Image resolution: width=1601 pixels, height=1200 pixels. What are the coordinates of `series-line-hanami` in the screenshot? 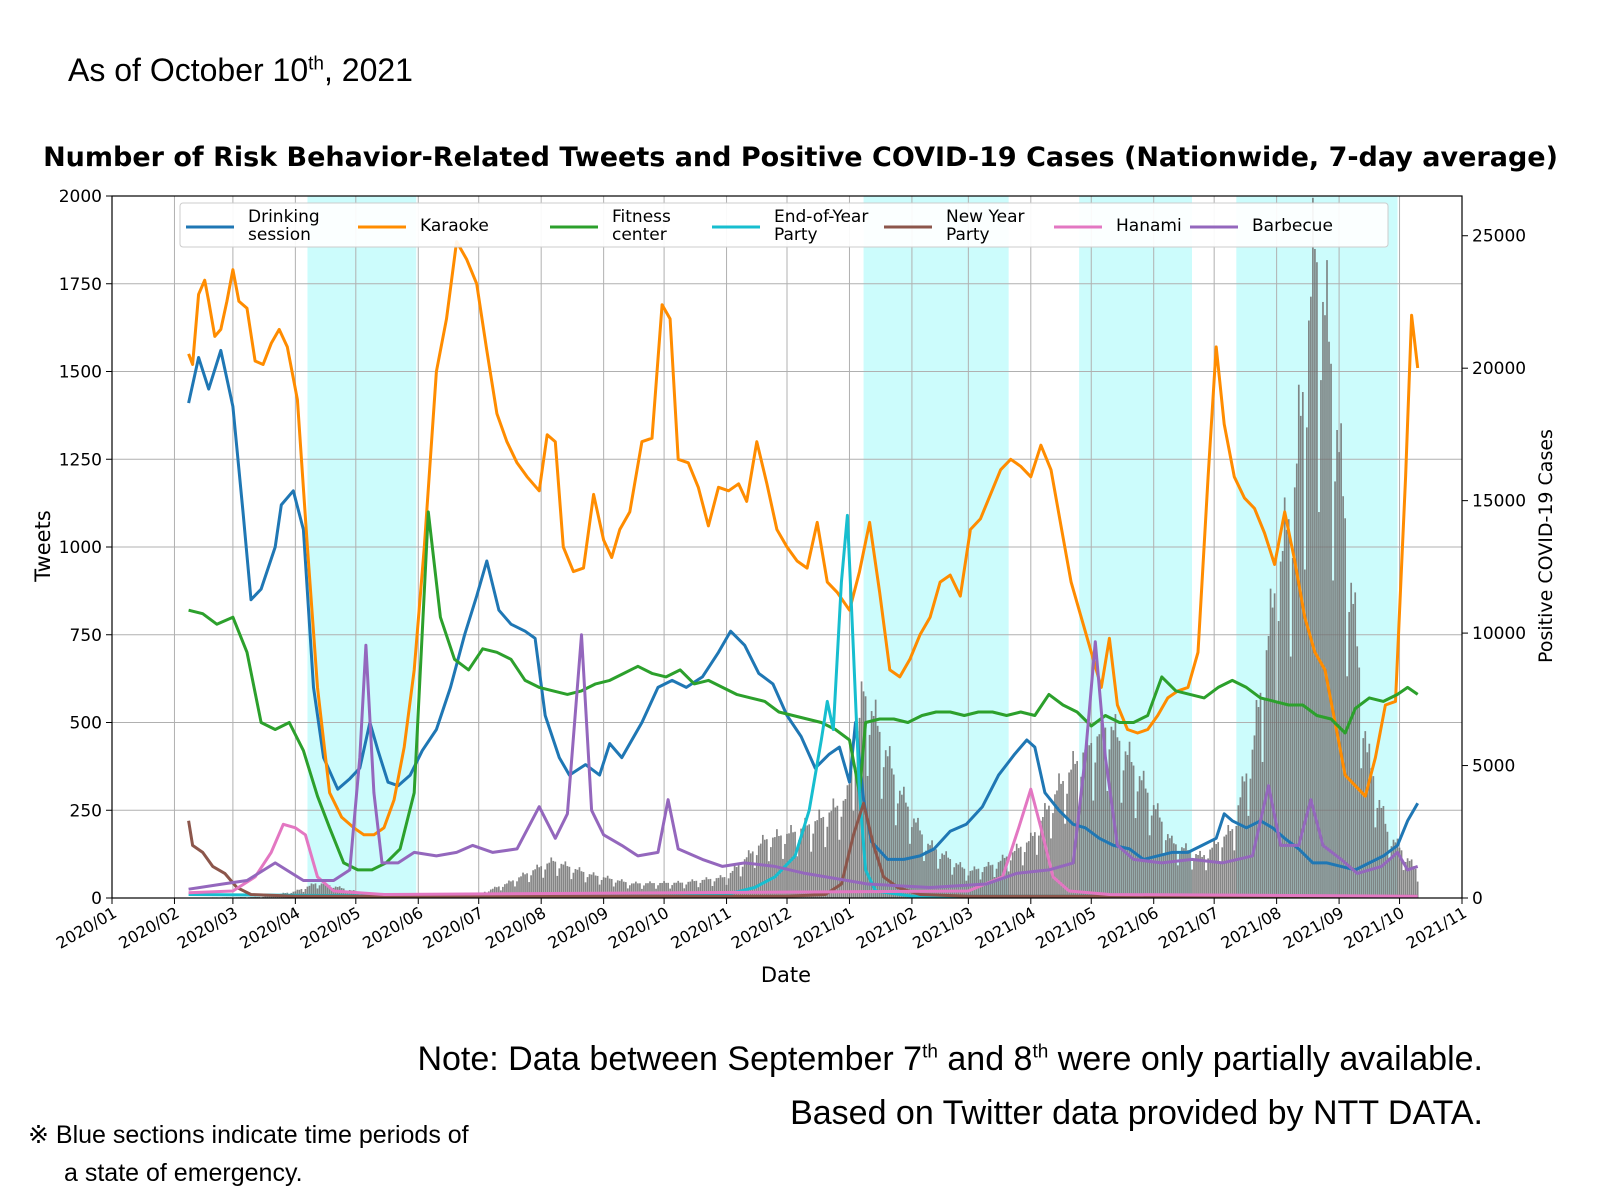 It's located at (803, 842).